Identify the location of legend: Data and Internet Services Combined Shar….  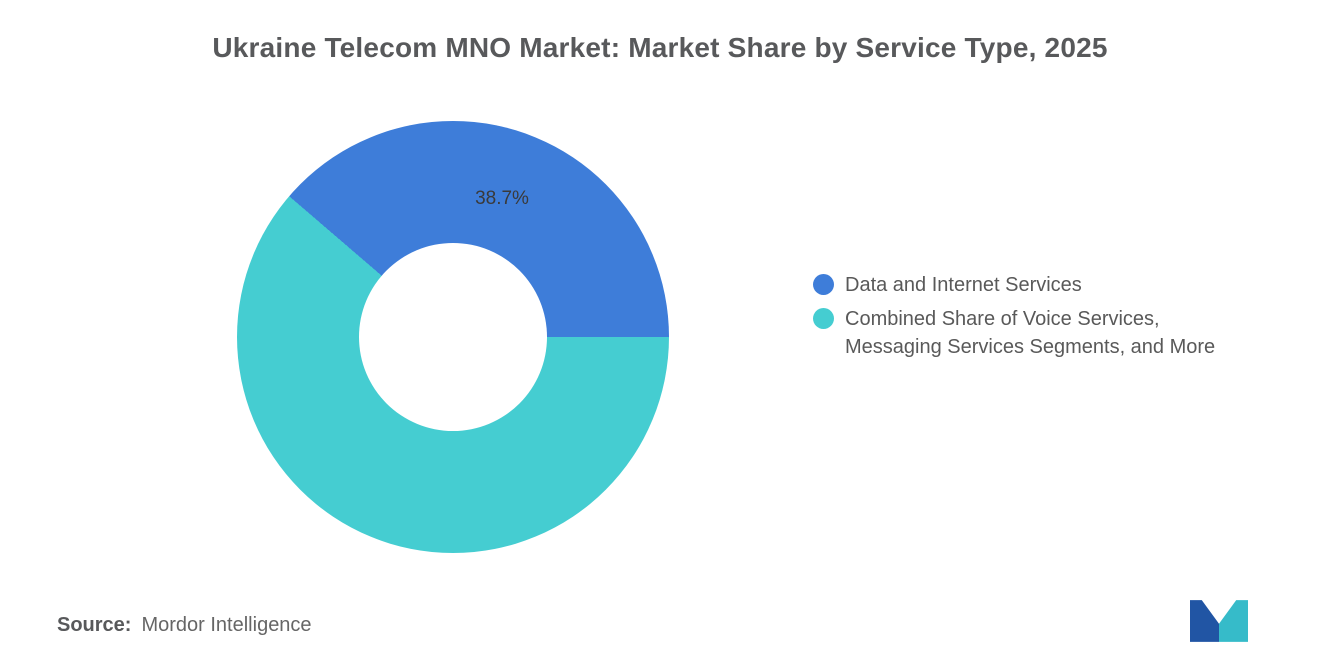
(1035, 316).